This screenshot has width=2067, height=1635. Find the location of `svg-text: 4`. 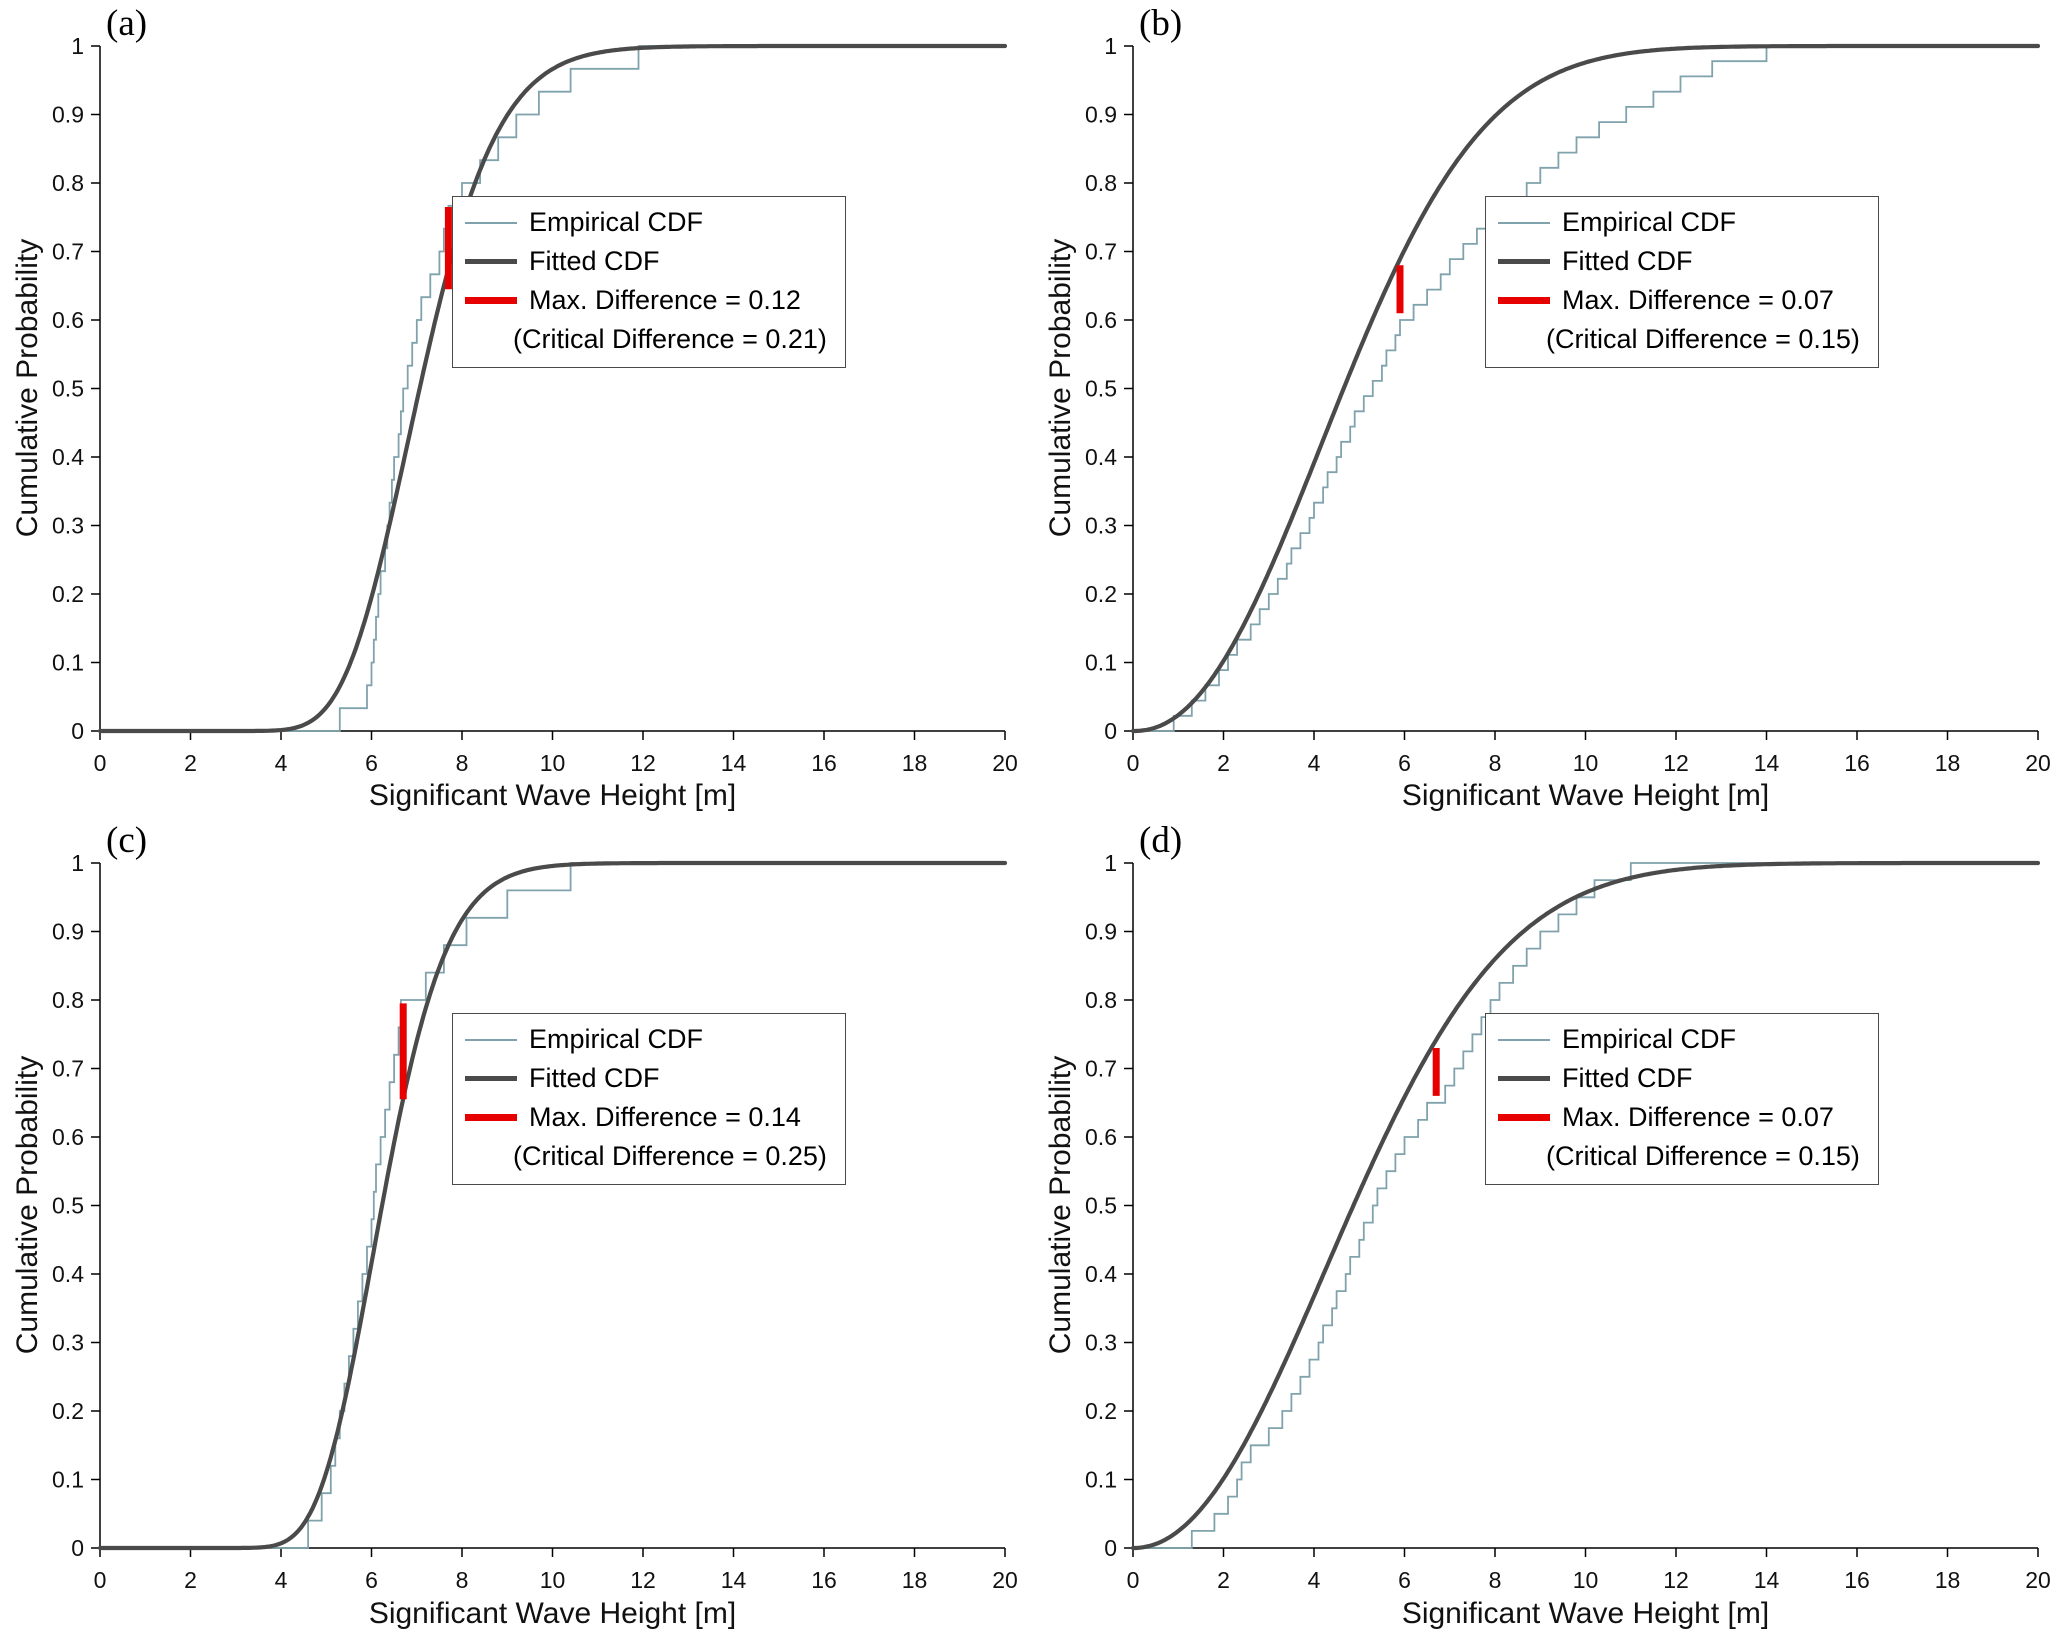

svg-text: 4 is located at coordinates (1314, 763).